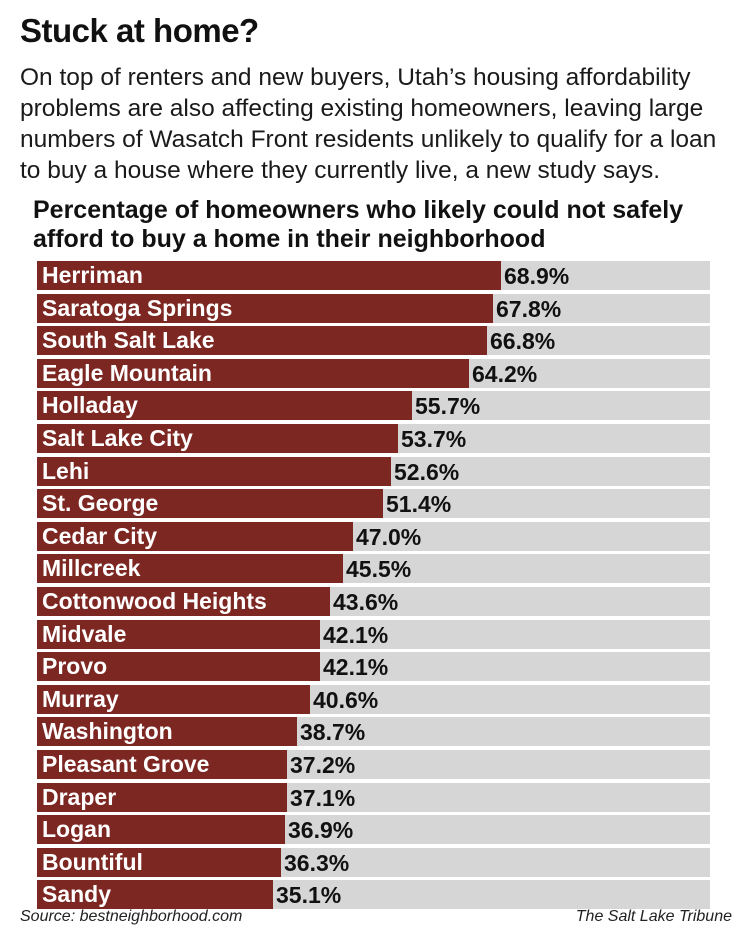 Image resolution: width=750 pixels, height=941 pixels. What do you see at coordinates (90, 405) in the screenshot?
I see `category-label: Holladay` at bounding box center [90, 405].